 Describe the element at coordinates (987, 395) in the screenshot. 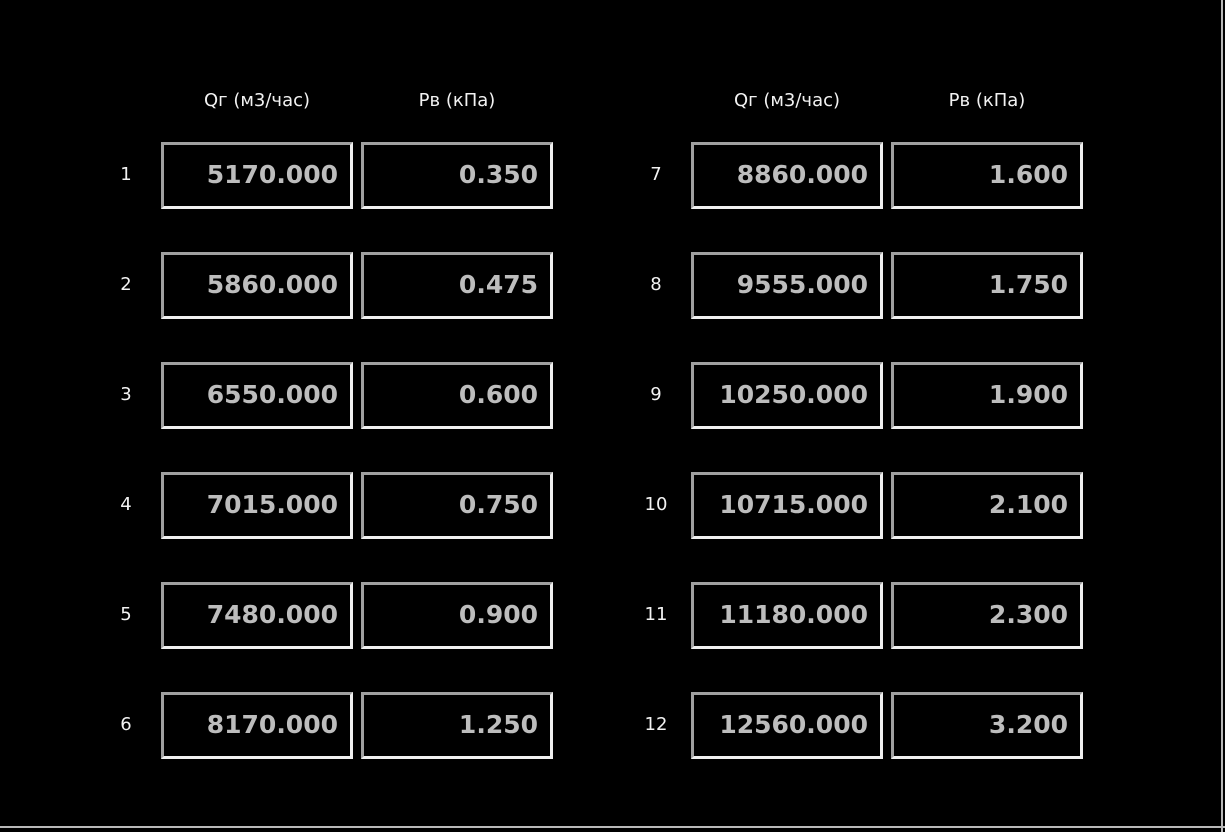

I see `pressure-field: 1.900` at that location.